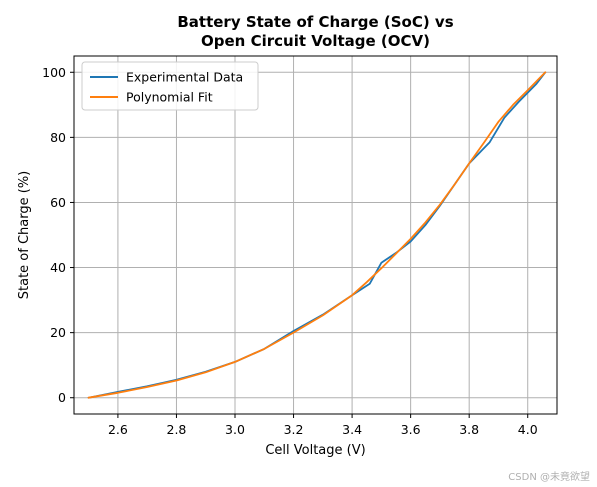 The height and width of the screenshot is (487, 597). Describe the element at coordinates (469, 429) in the screenshot. I see `x-tick-label: 3.8` at that location.